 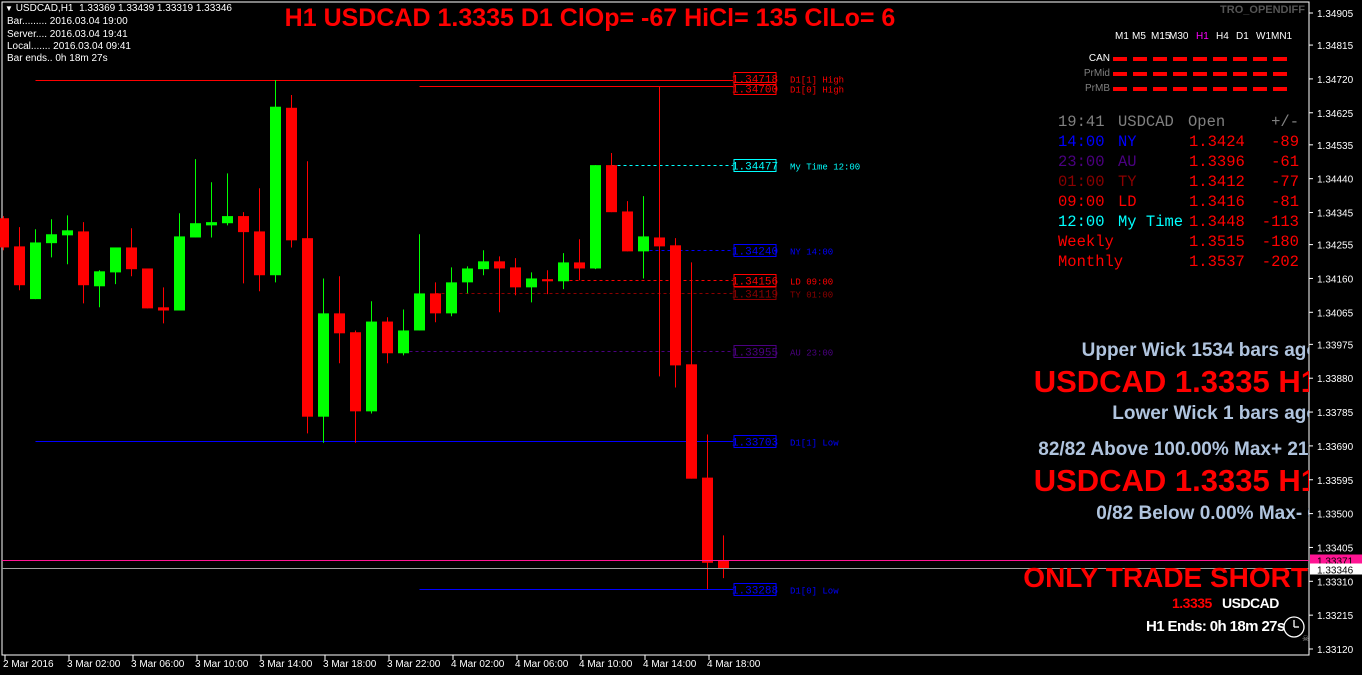 I want to click on y-tick-label: 1.34160, so click(x=1335, y=279).